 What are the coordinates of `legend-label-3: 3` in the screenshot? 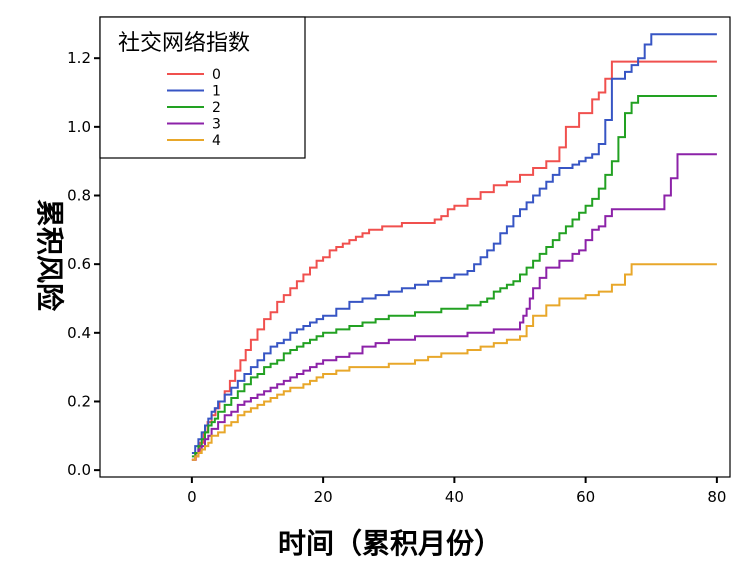 It's located at (216, 125).